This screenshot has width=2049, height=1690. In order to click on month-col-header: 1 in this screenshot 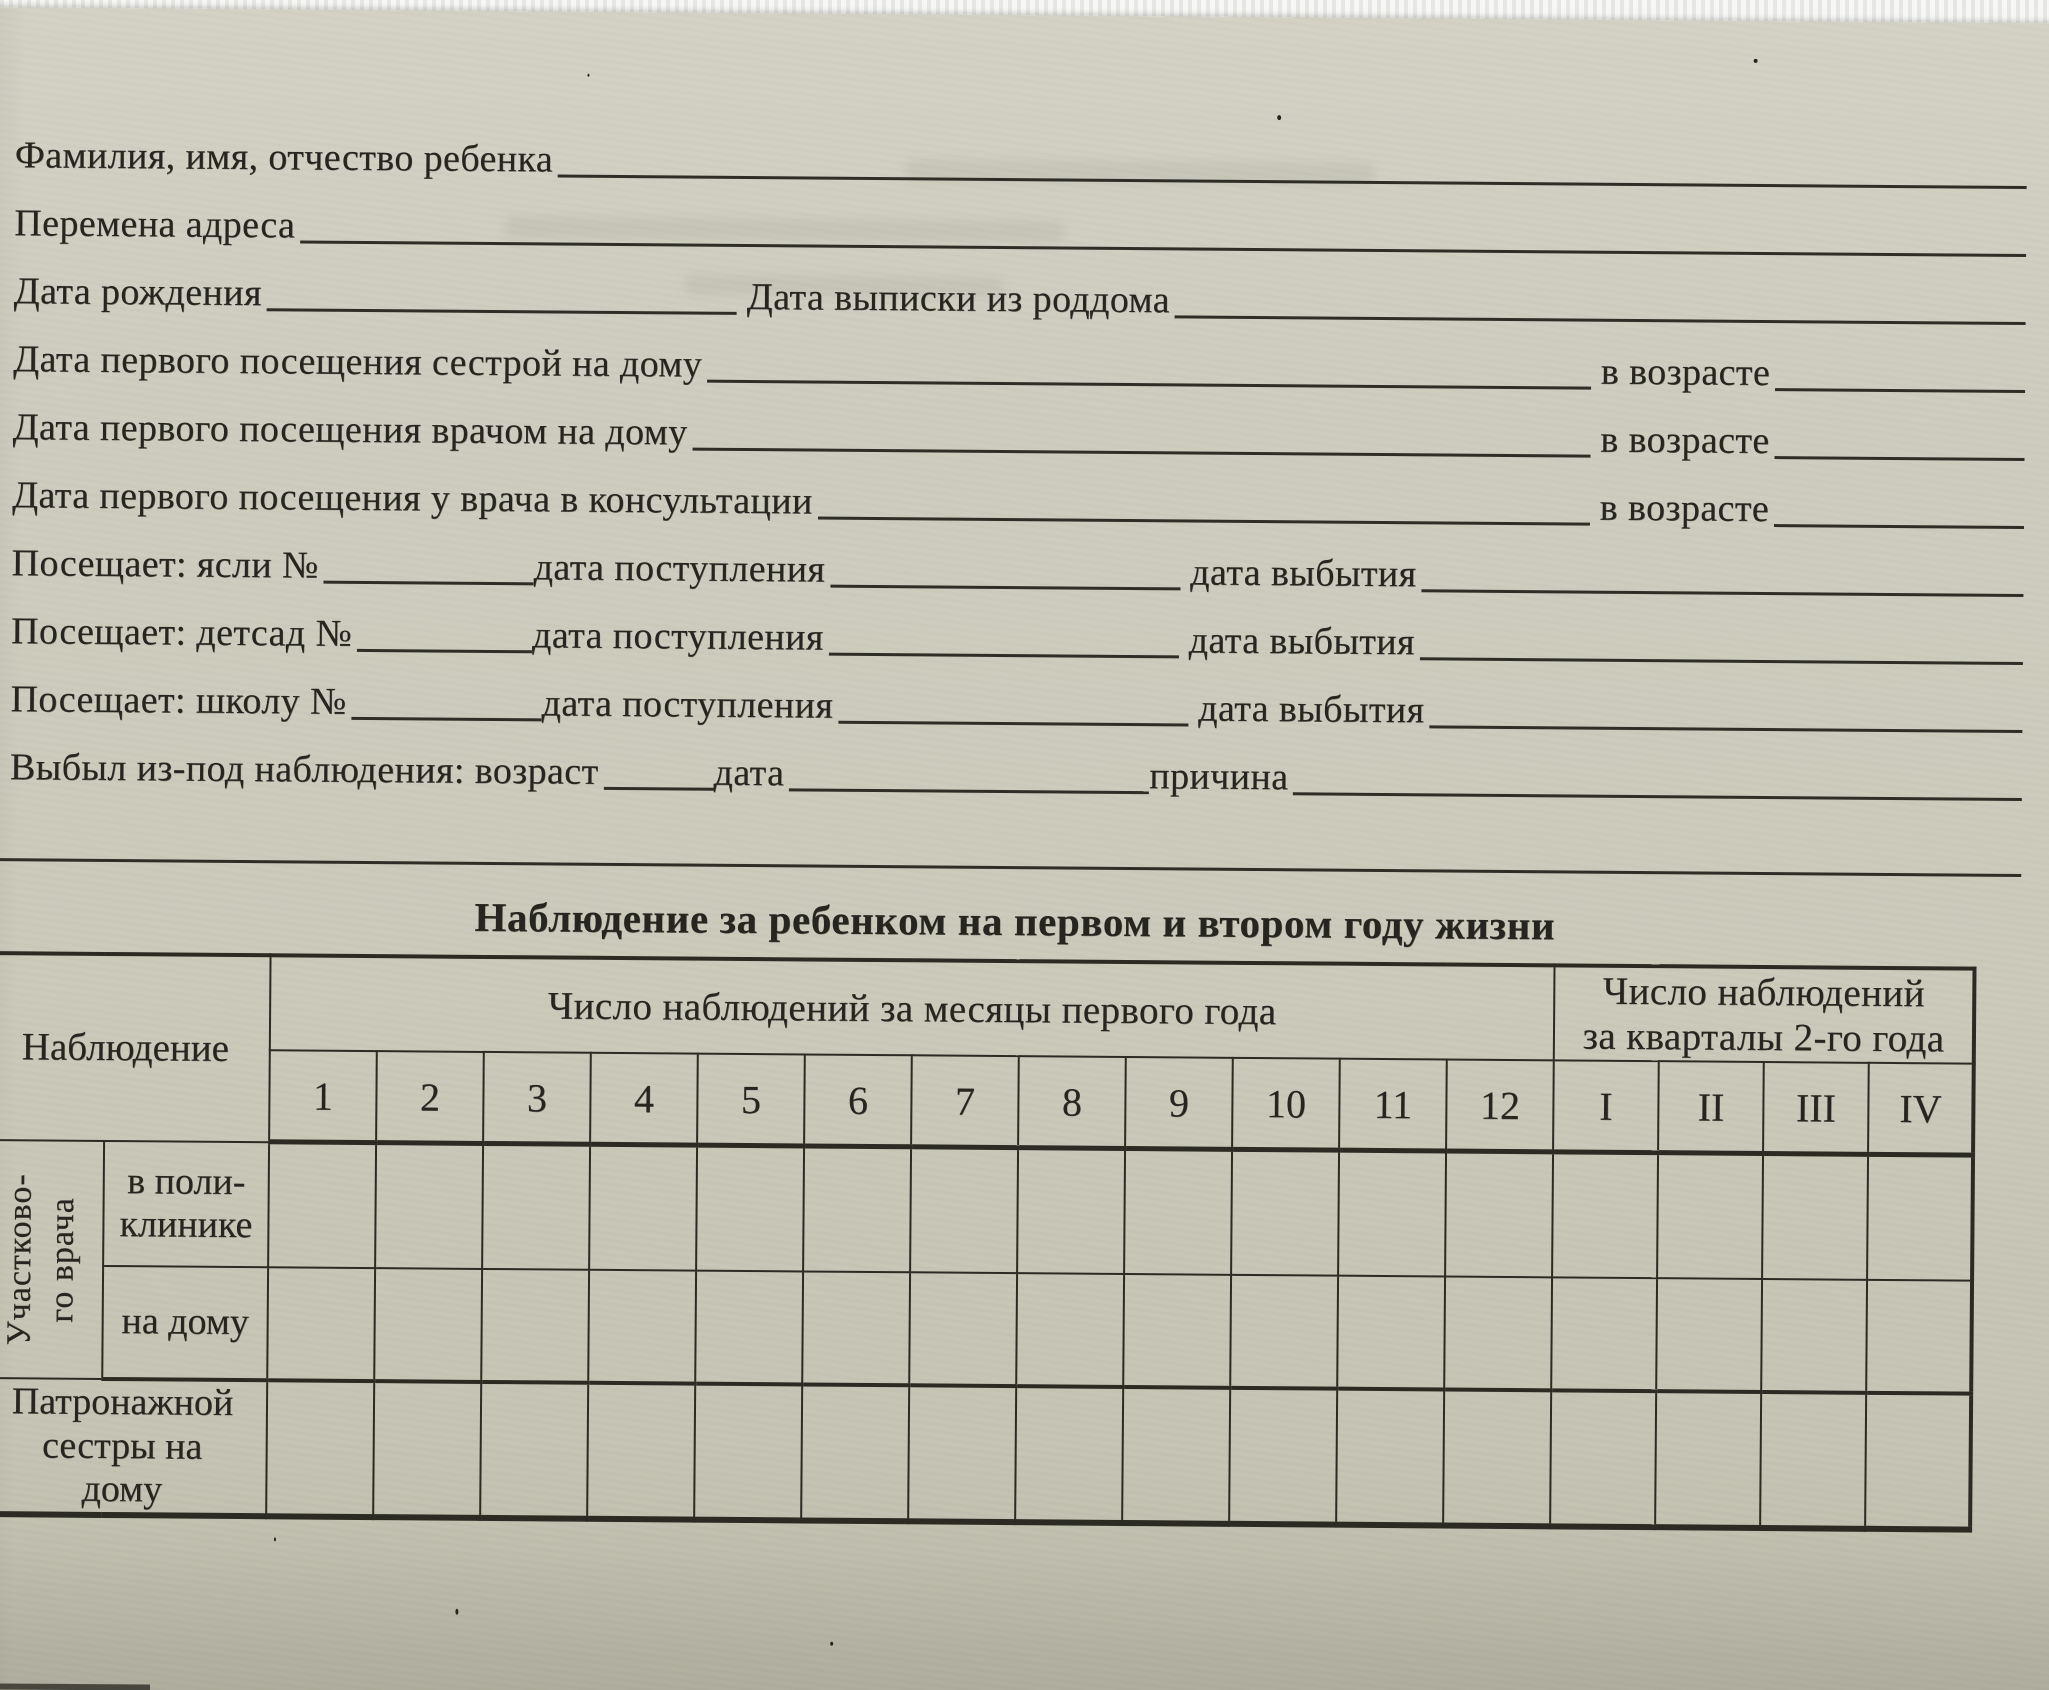, I will do `click(323, 1096)`.